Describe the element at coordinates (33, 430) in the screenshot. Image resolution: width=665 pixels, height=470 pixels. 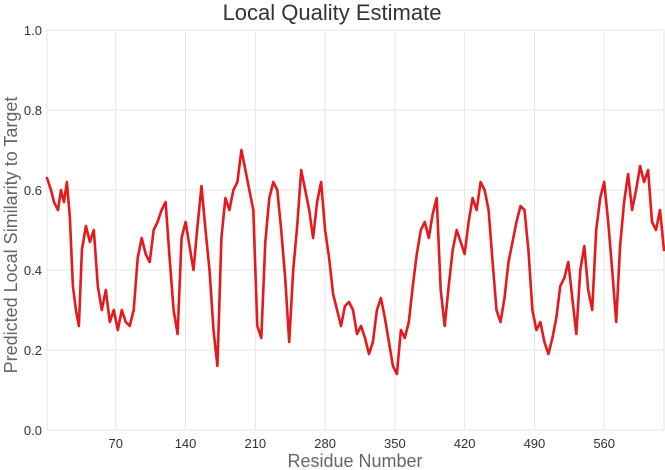
I see `y-tick-label: 0.0` at that location.